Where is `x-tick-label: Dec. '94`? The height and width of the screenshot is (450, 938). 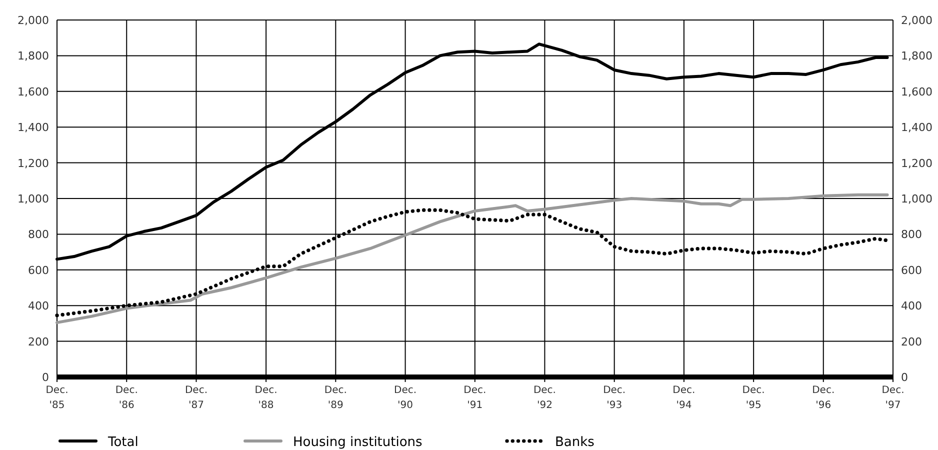 x-tick-label: Dec. '94 is located at coordinates (684, 398).